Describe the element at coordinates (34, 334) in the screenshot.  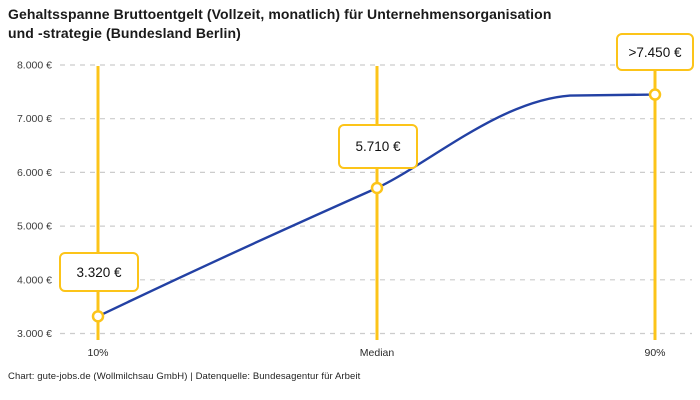
I see `y-axis-tick-label: 3.000 €` at that location.